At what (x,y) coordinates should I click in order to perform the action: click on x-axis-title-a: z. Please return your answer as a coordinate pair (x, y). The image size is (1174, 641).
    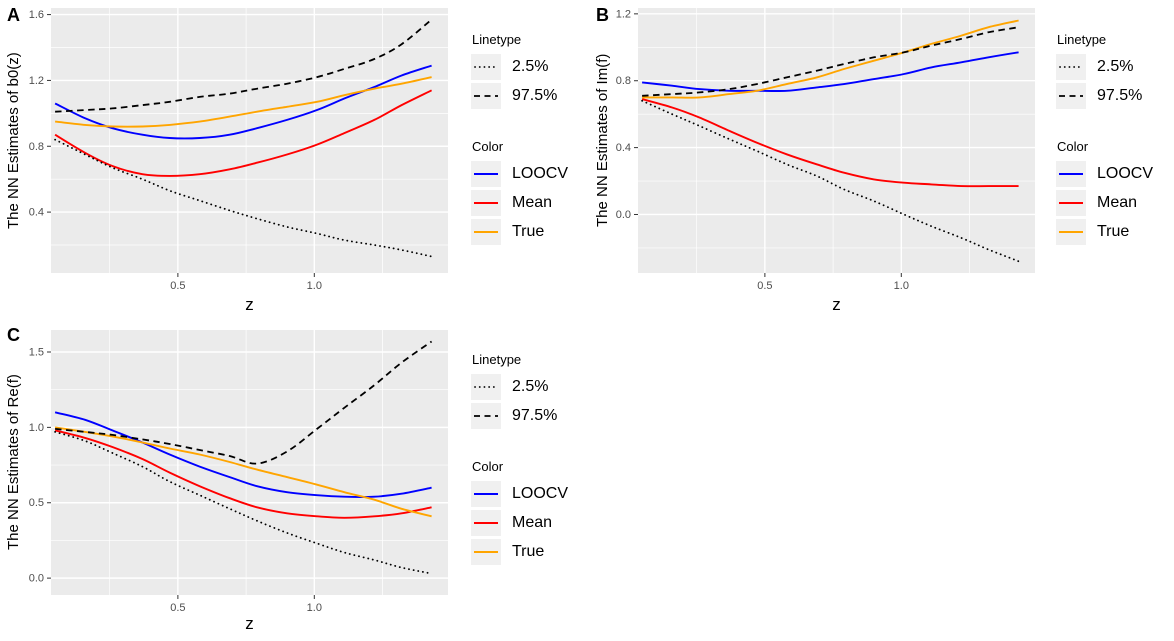
    Looking at the image, I should click on (249, 304).